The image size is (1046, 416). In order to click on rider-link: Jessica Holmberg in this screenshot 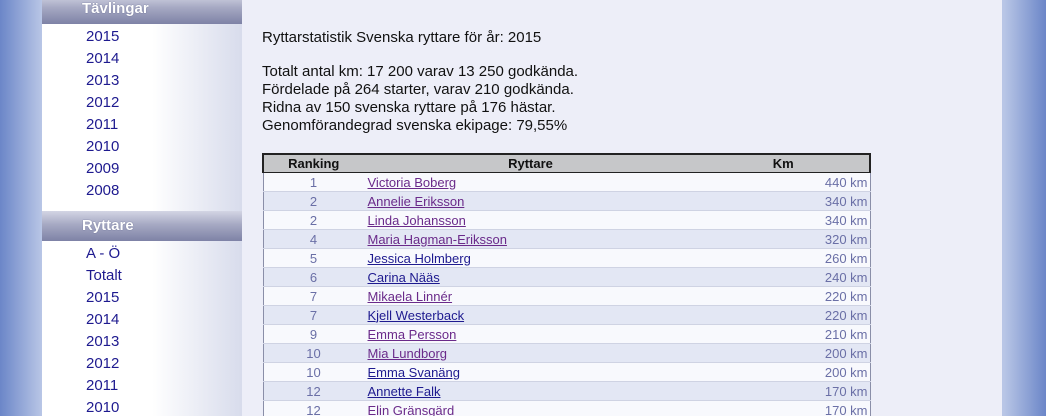, I will do `click(419, 258)`.